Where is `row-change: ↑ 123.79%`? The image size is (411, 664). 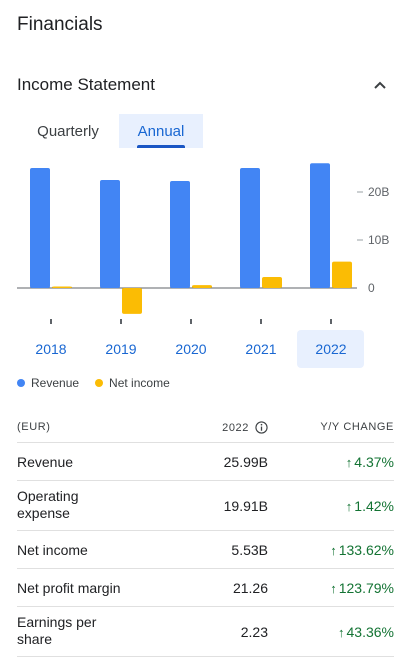 row-change: ↑ 123.79% is located at coordinates (362, 588).